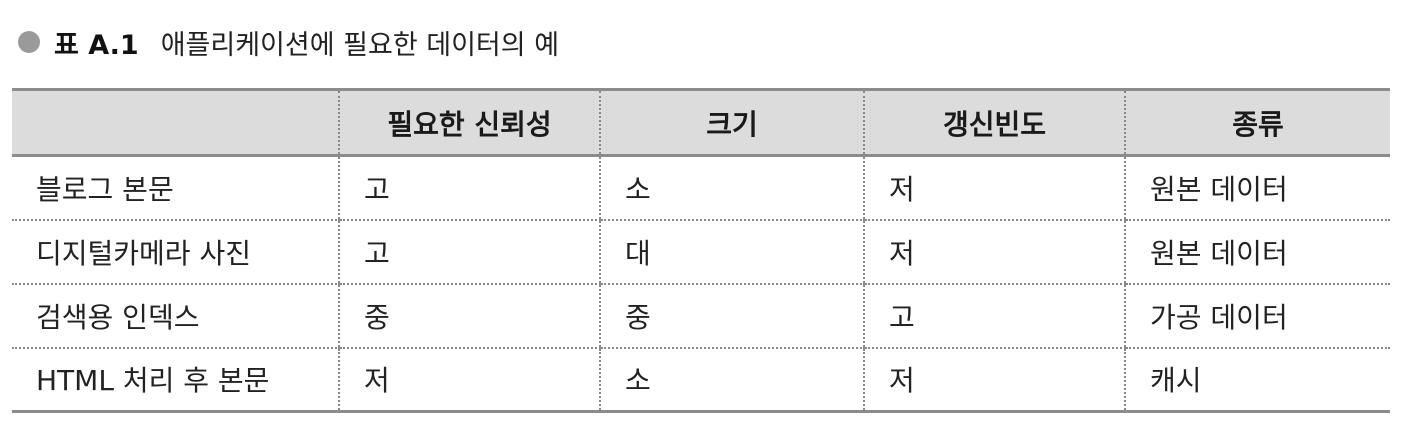  Describe the element at coordinates (1257, 380) in the screenshot. I see `table-cell: 캐시` at that location.